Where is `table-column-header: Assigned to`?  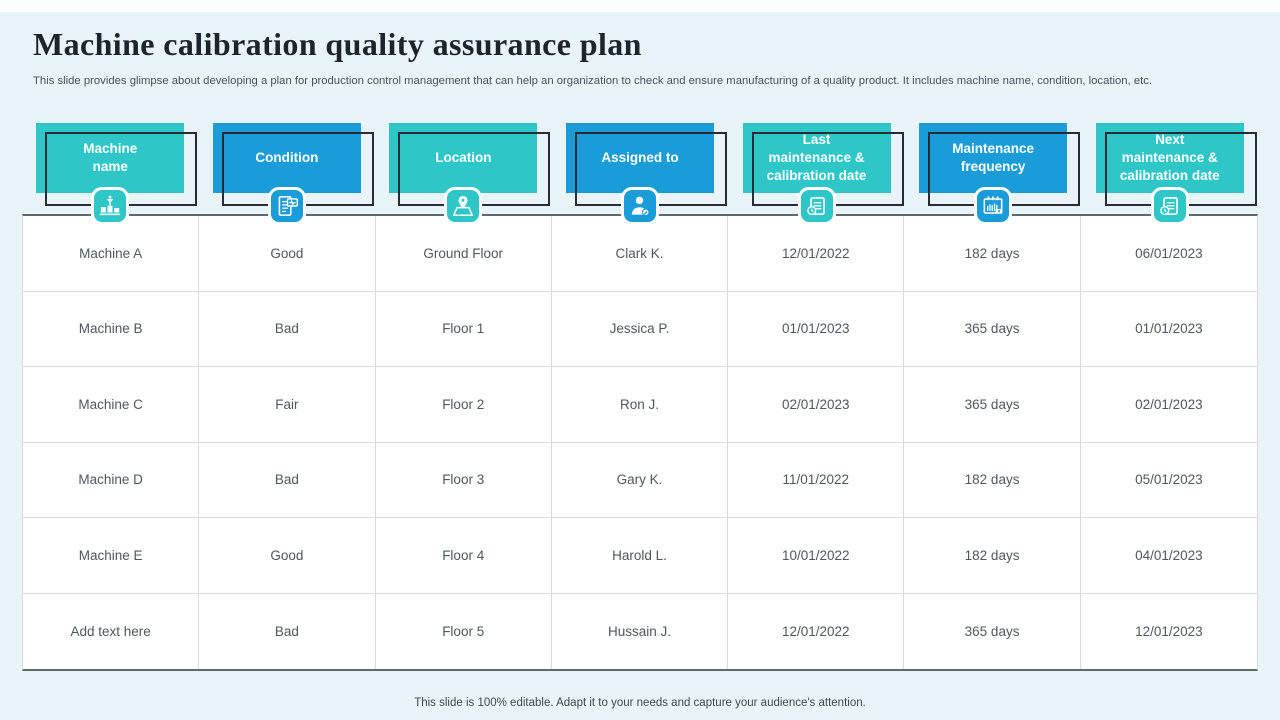 table-column-header: Assigned to is located at coordinates (640, 174).